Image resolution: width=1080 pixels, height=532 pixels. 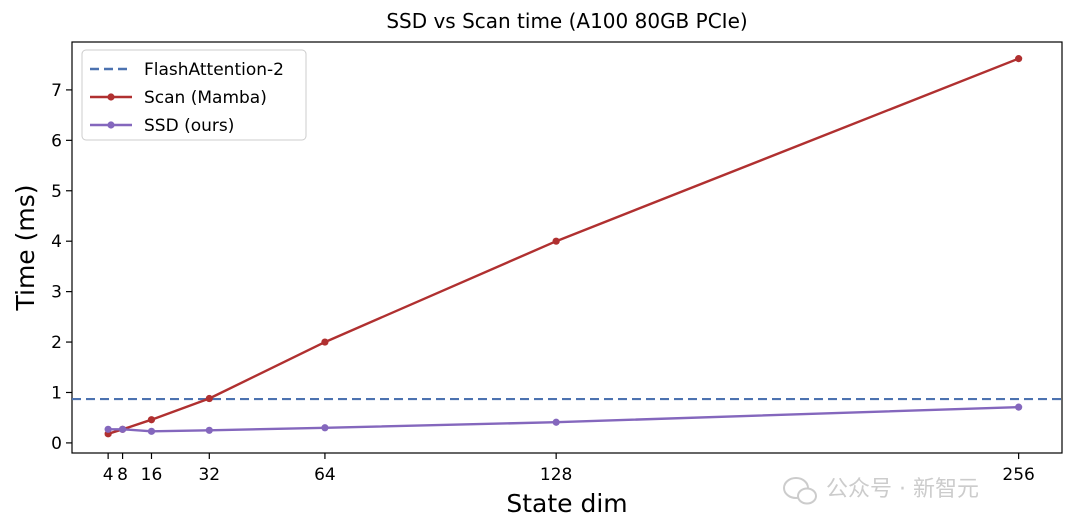 I want to click on legend-label: SSD (ours), so click(x=189, y=126).